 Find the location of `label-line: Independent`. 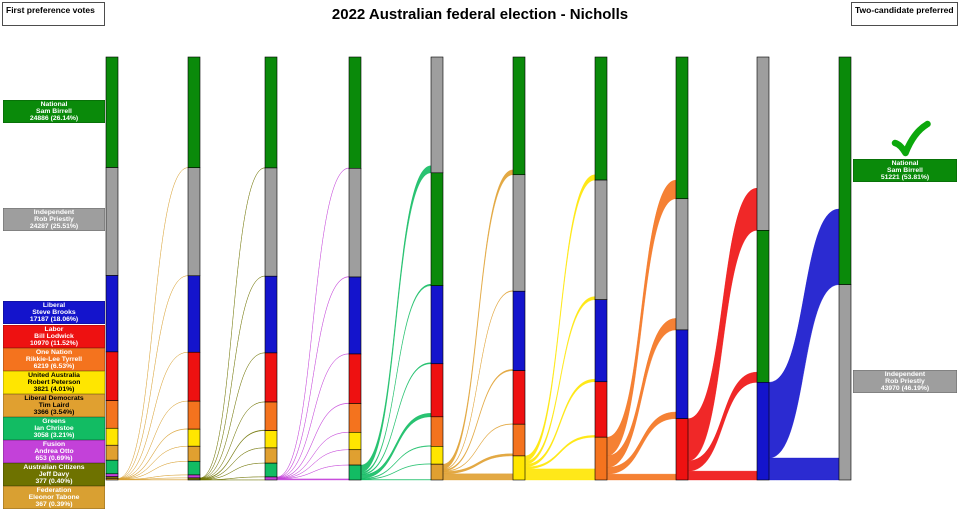

label-line: Independent is located at coordinates (54, 212).